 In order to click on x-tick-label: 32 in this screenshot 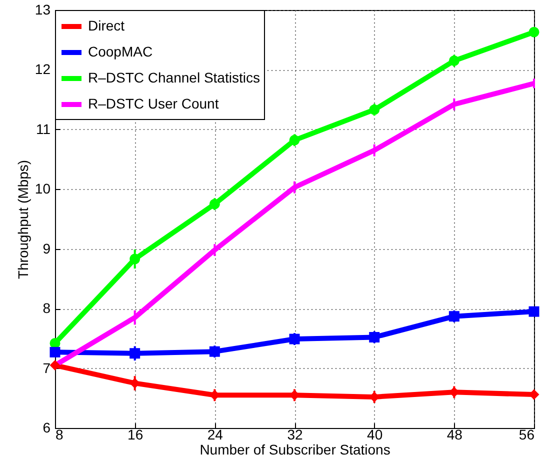, I will do `click(295, 434)`.